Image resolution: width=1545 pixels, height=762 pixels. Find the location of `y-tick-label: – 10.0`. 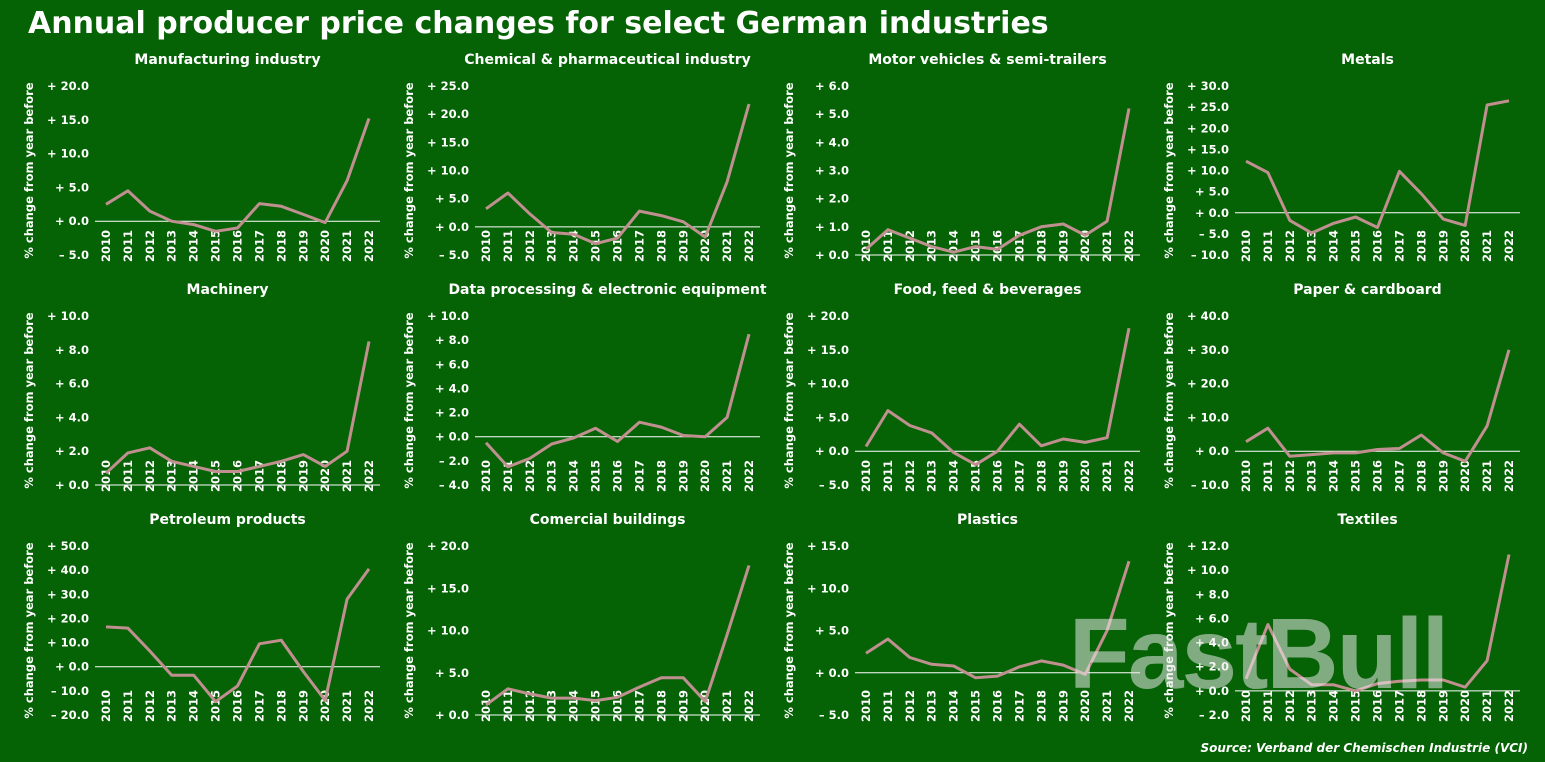

y-tick-label: – 10.0 is located at coordinates (70, 691).